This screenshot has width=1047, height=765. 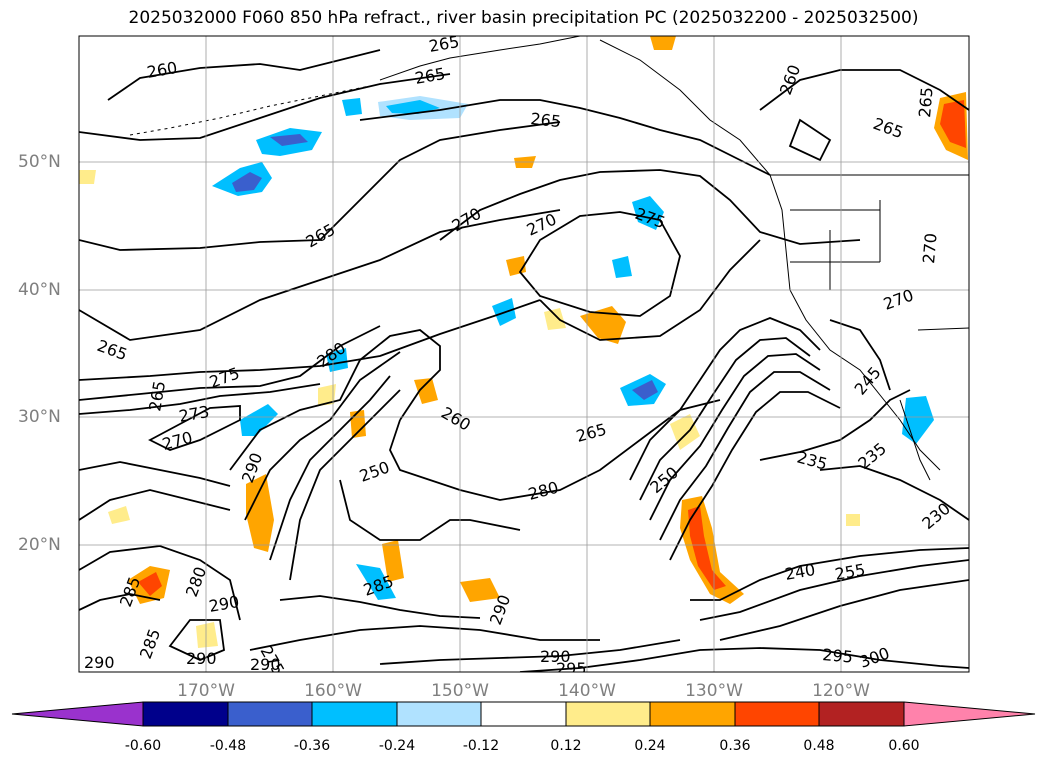 What do you see at coordinates (587, 691) in the screenshot?
I see `lon-label: 140°W` at bounding box center [587, 691].